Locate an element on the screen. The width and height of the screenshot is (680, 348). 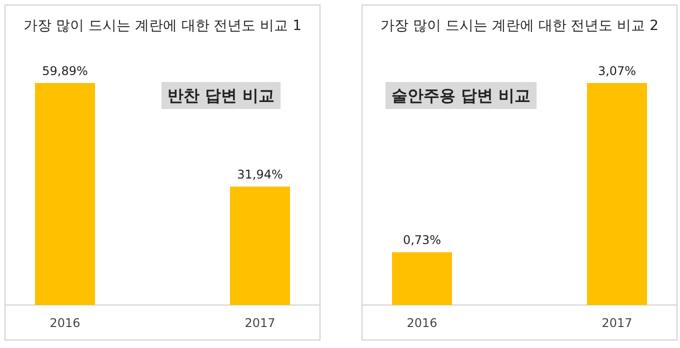
data-label: 0,73% is located at coordinates (422, 240).